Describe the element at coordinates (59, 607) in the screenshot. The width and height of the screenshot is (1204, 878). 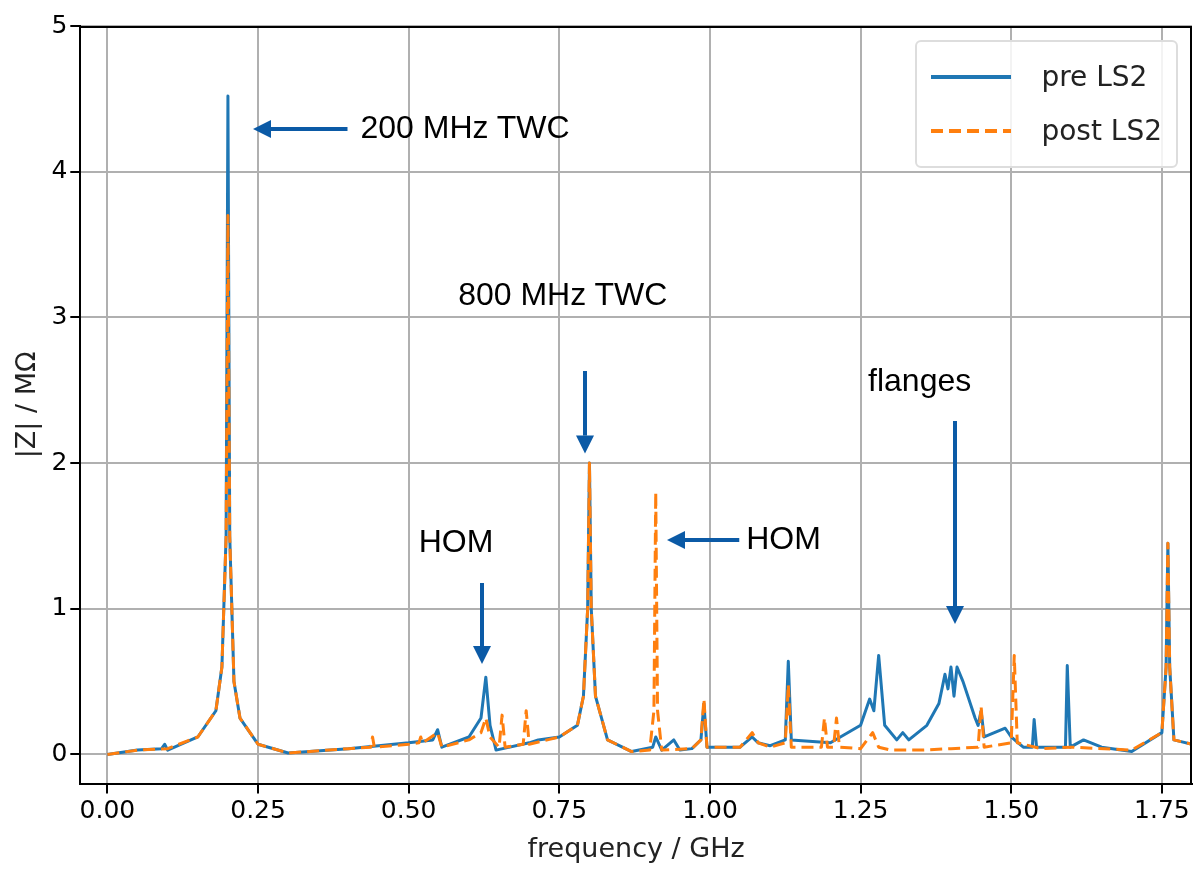
I see `y-tick-label: 1` at that location.